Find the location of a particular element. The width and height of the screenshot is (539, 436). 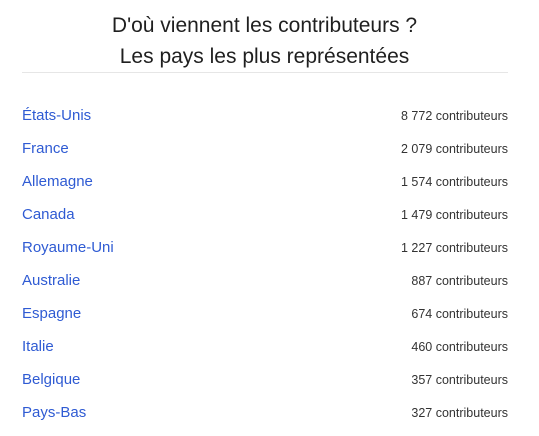

country-link-etats-unis: États-Unis is located at coordinates (57, 115).